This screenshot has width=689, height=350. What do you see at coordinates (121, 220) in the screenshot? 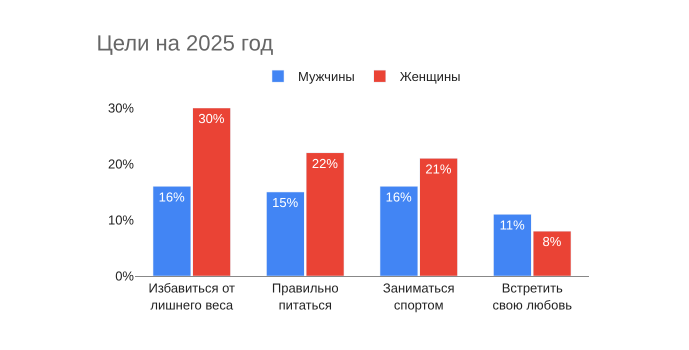
I see `y-tick-label: 10%` at bounding box center [121, 220].